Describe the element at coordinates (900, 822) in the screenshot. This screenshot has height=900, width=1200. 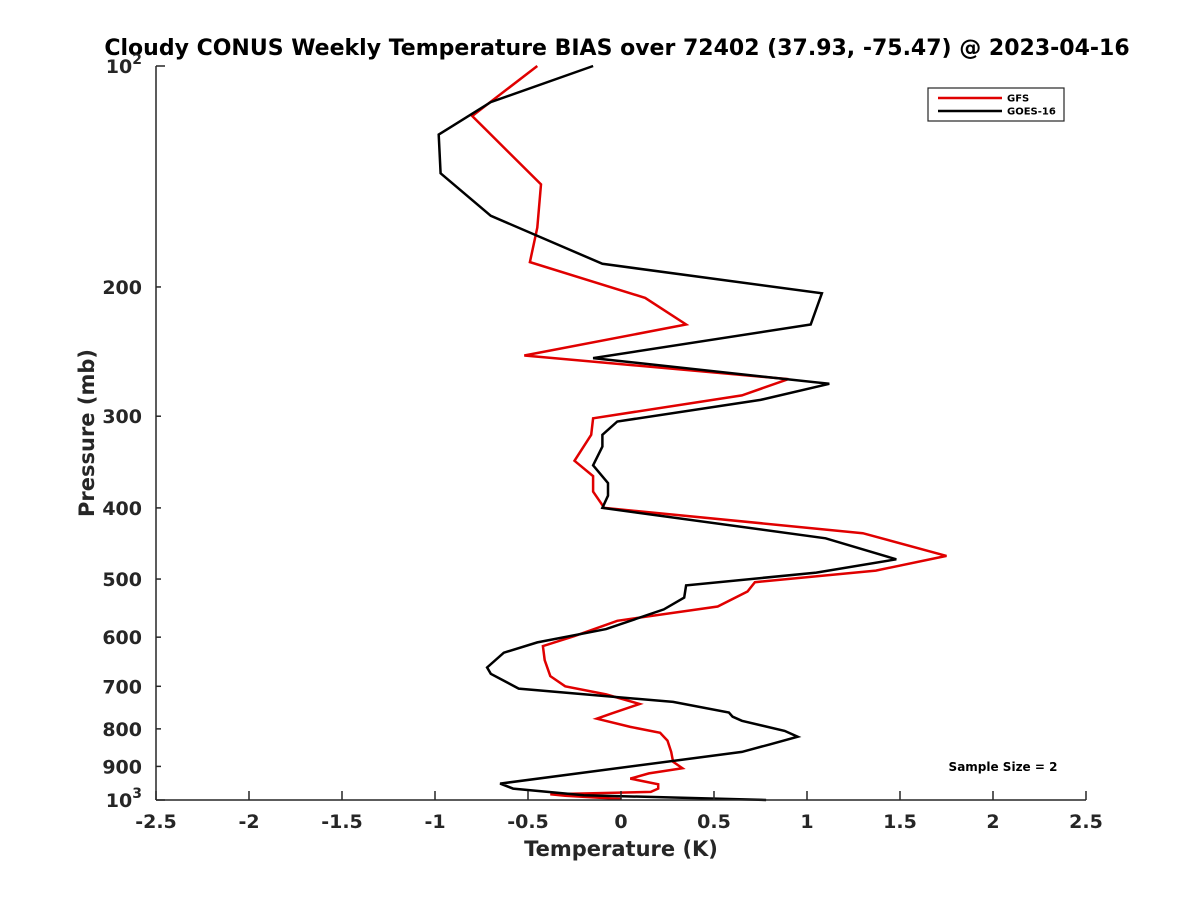
I see `x-tick-label: 1.5` at that location.